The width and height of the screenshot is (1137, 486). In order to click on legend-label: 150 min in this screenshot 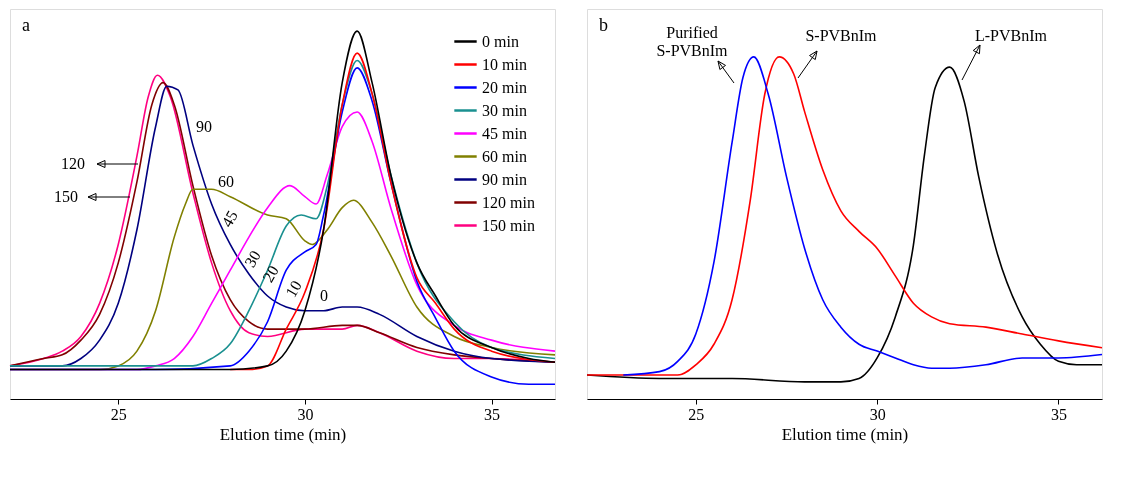, I will do `click(508, 225)`.